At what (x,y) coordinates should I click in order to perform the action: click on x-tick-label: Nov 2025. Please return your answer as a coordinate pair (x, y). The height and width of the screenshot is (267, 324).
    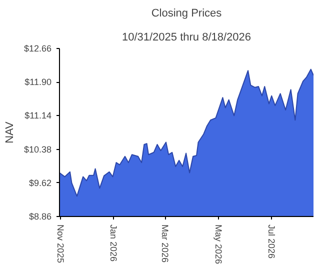
    Looking at the image, I should click on (60, 244).